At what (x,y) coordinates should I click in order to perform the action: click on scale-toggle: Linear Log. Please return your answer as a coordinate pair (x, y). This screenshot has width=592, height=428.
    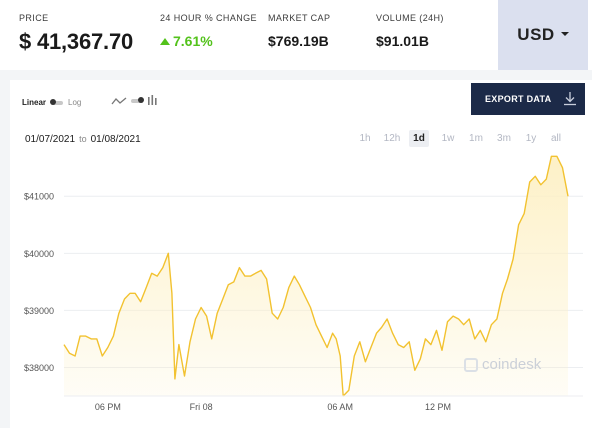
    Looking at the image, I should click on (51, 102).